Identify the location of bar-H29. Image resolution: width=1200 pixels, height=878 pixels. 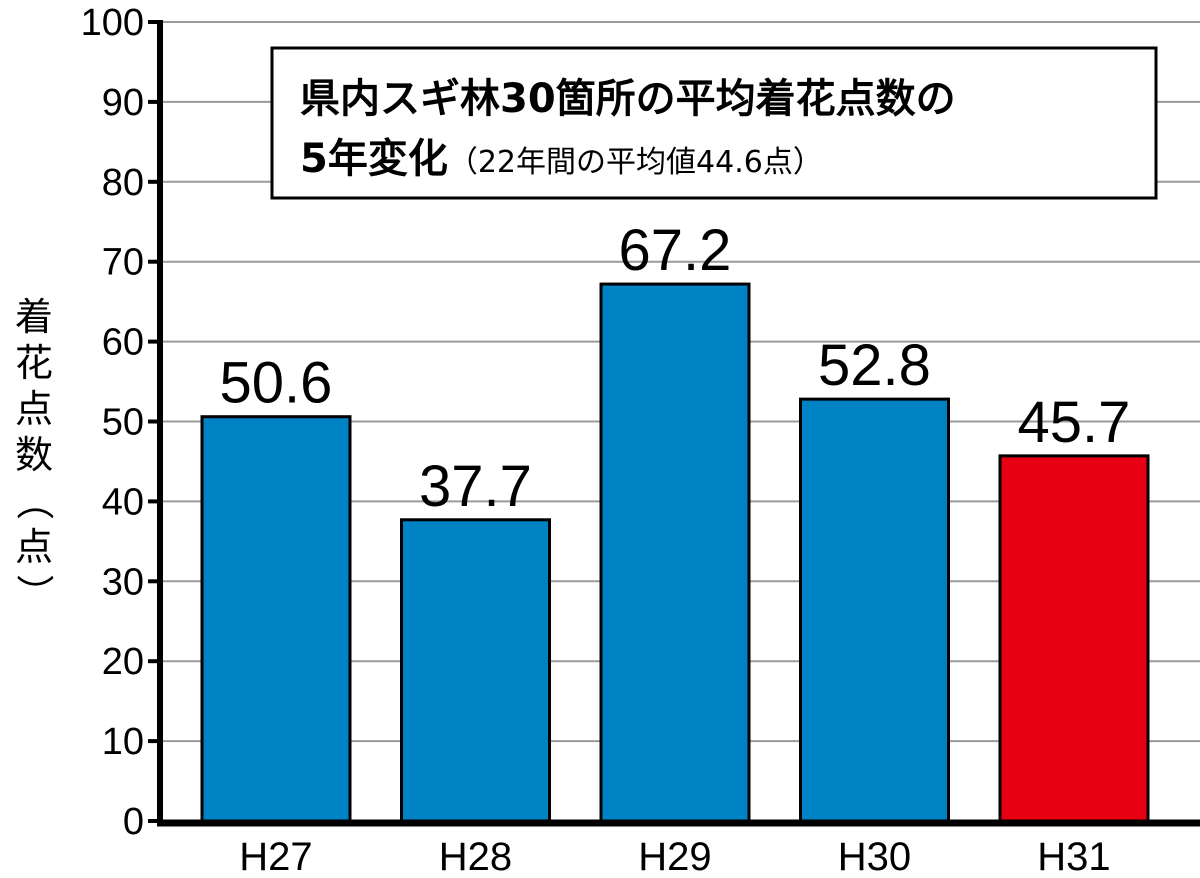
(675, 552).